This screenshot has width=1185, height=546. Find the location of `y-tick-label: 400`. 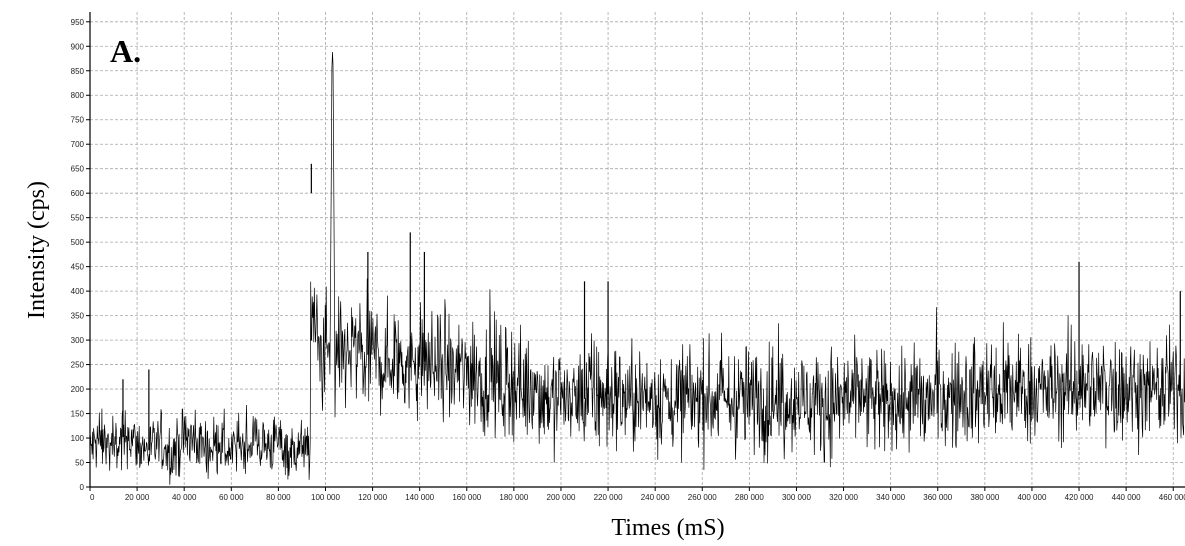

y-tick-label: 400 is located at coordinates (78, 291).